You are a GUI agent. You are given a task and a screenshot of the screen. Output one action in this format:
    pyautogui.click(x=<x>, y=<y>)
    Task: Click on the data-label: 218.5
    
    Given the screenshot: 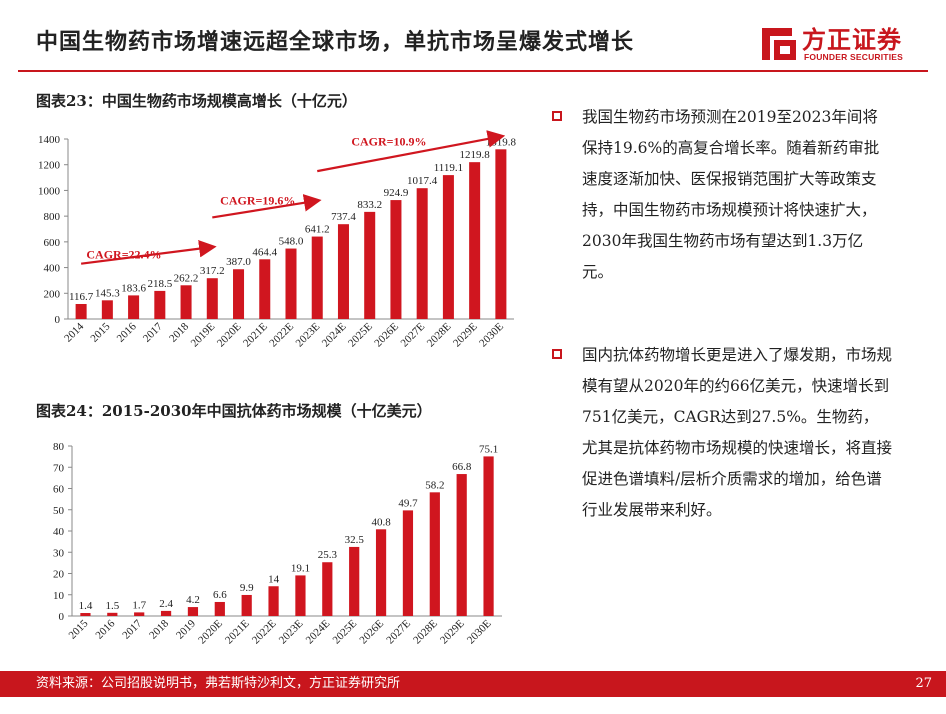 What is the action you would take?
    pyautogui.click(x=159, y=284)
    